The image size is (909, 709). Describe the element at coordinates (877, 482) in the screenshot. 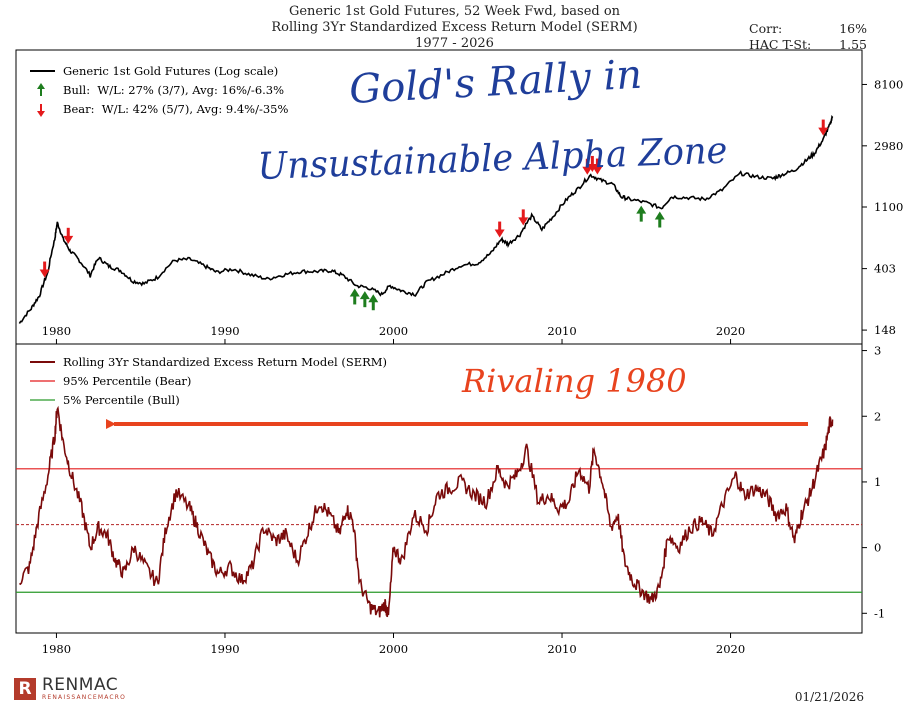

I see `bottom-y-tick-label: 1` at that location.